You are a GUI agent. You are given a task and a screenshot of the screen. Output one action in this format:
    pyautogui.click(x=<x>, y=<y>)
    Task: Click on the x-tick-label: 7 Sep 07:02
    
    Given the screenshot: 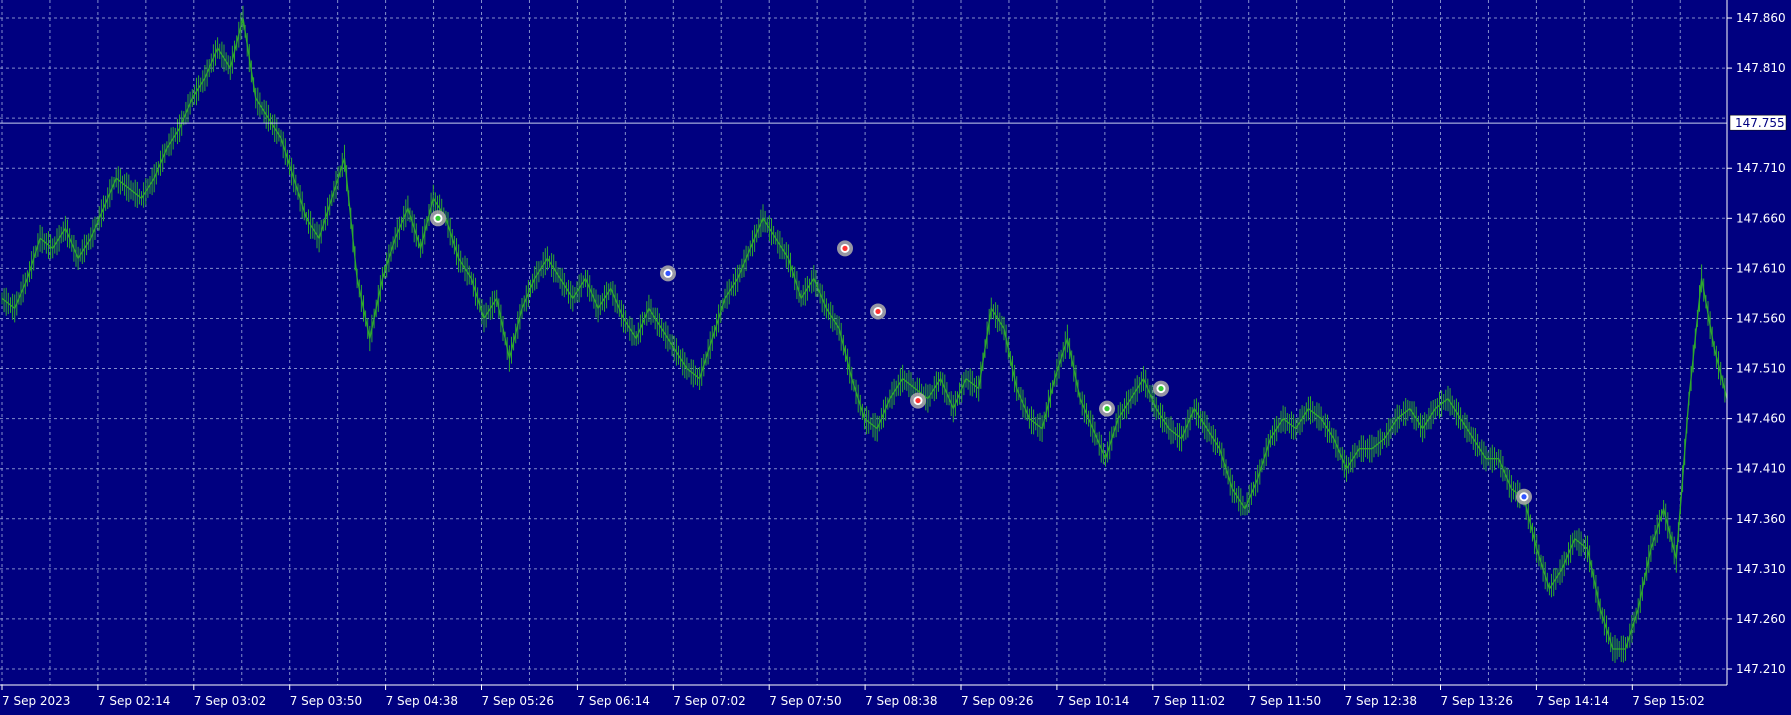 What is the action you would take?
    pyautogui.click(x=709, y=701)
    